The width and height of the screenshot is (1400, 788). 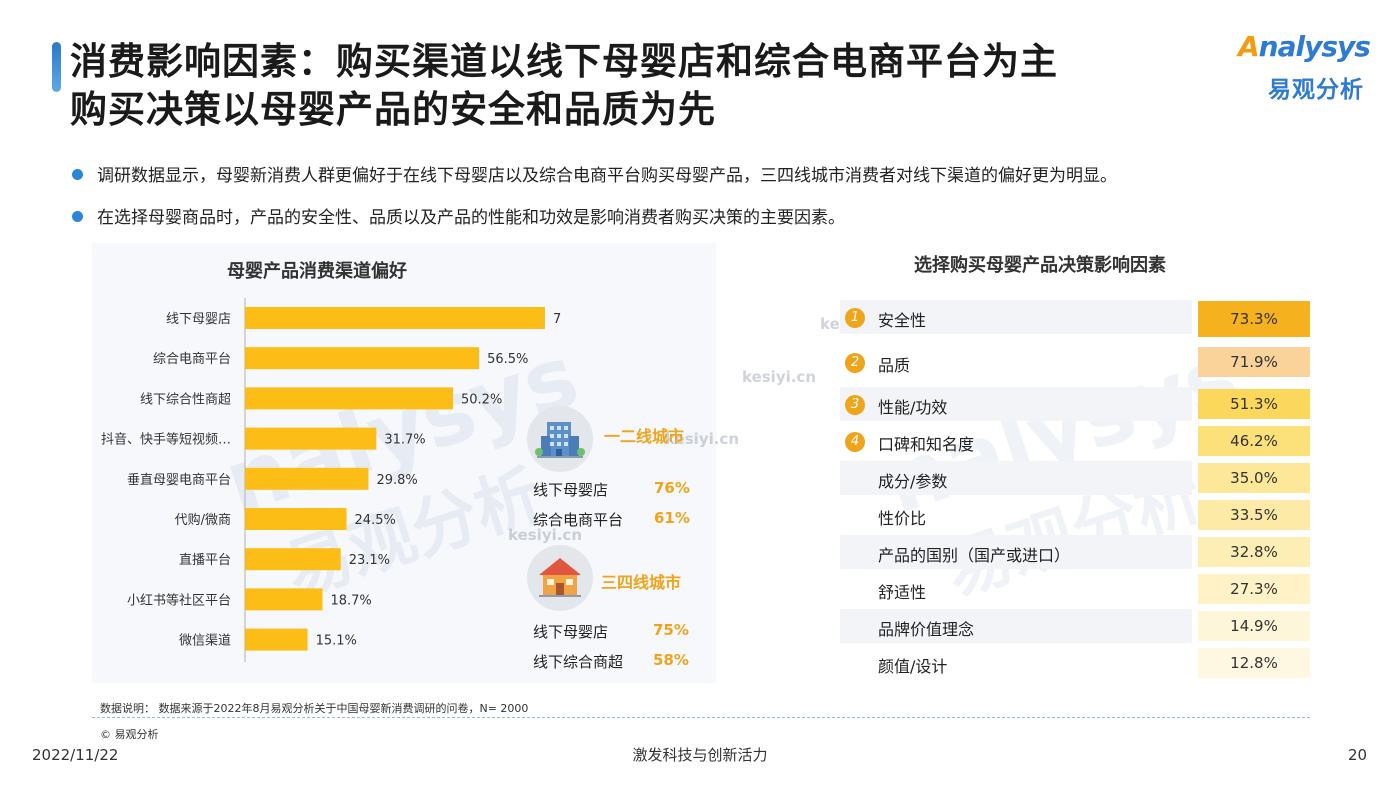 What do you see at coordinates (571, 632) in the screenshot?
I see `city-tier3-row1-label: 线下母婴店` at bounding box center [571, 632].